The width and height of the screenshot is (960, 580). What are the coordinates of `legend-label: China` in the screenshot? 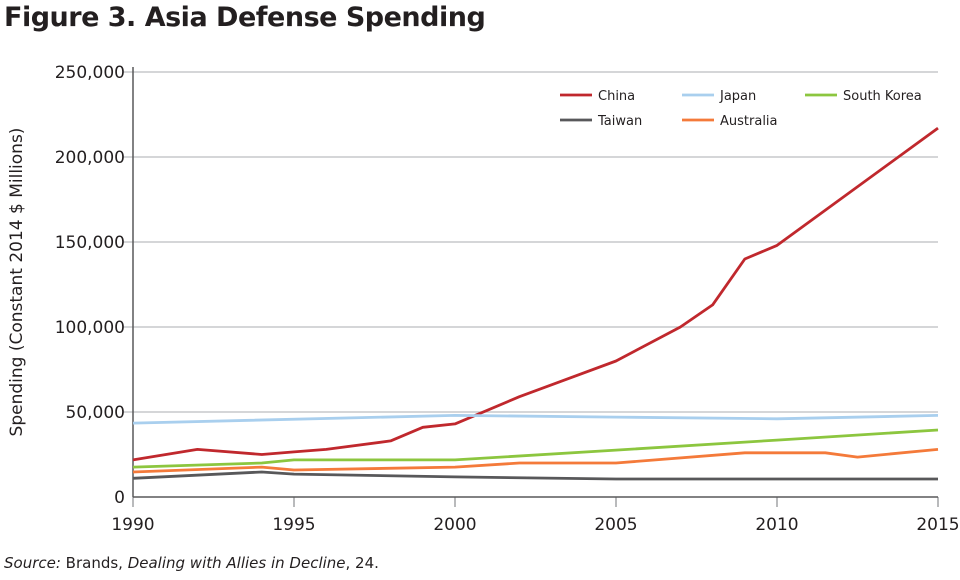 It's located at (616, 96).